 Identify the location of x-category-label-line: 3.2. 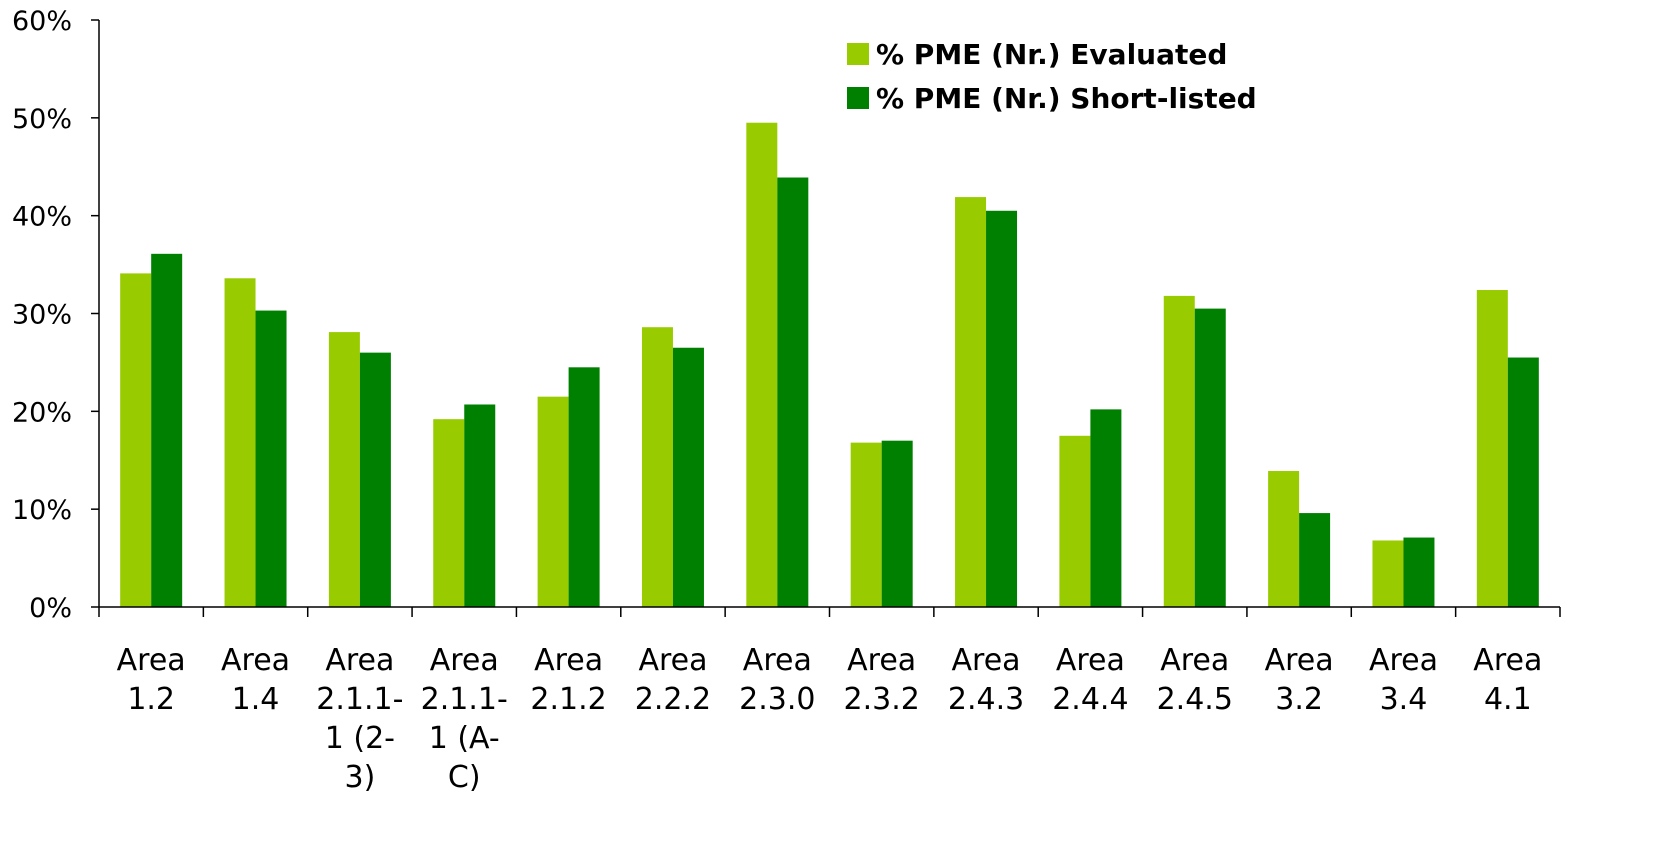
(1299, 699).